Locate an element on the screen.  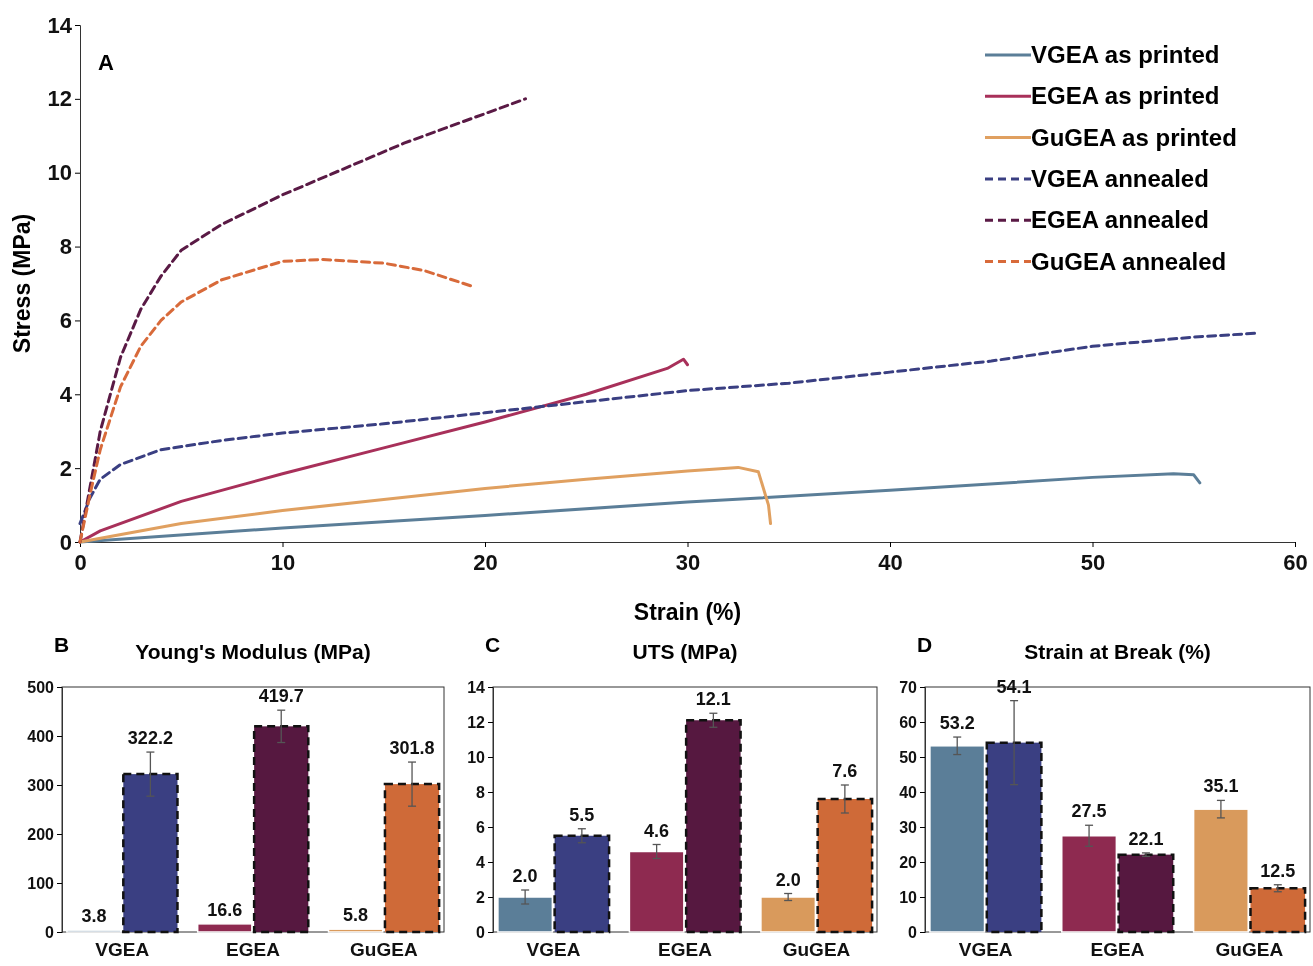
data-label: 301.8 is located at coordinates (412, 748).